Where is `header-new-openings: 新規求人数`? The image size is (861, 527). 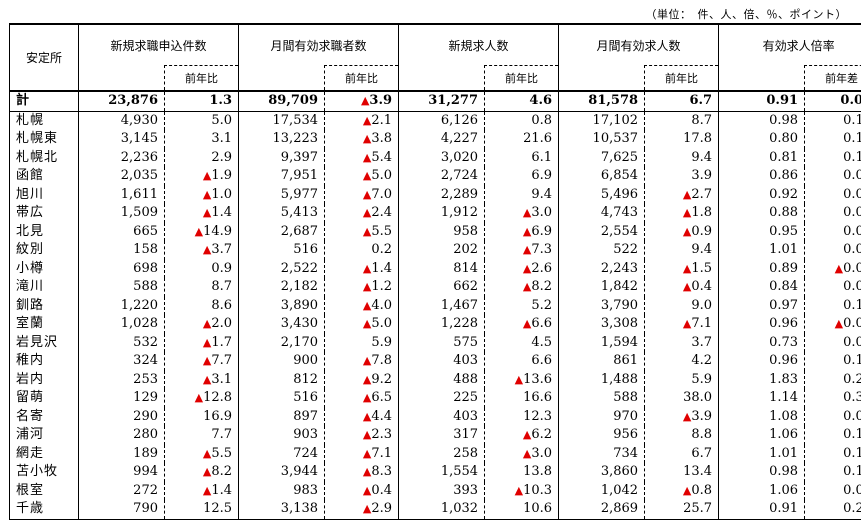
header-new-openings: 新規求人数 is located at coordinates (478, 44).